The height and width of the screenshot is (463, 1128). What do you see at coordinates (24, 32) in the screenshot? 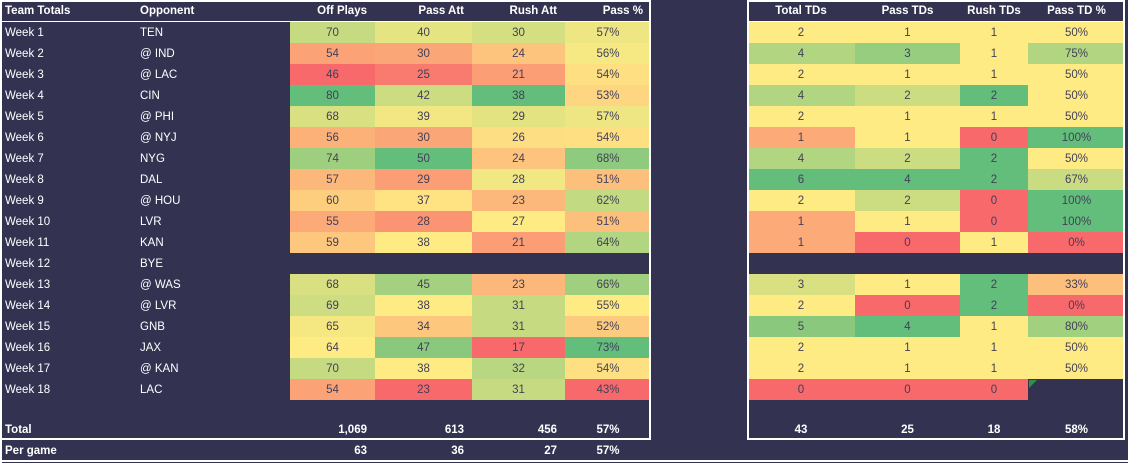
I see `week-label-cell: Week 1` at bounding box center [24, 32].